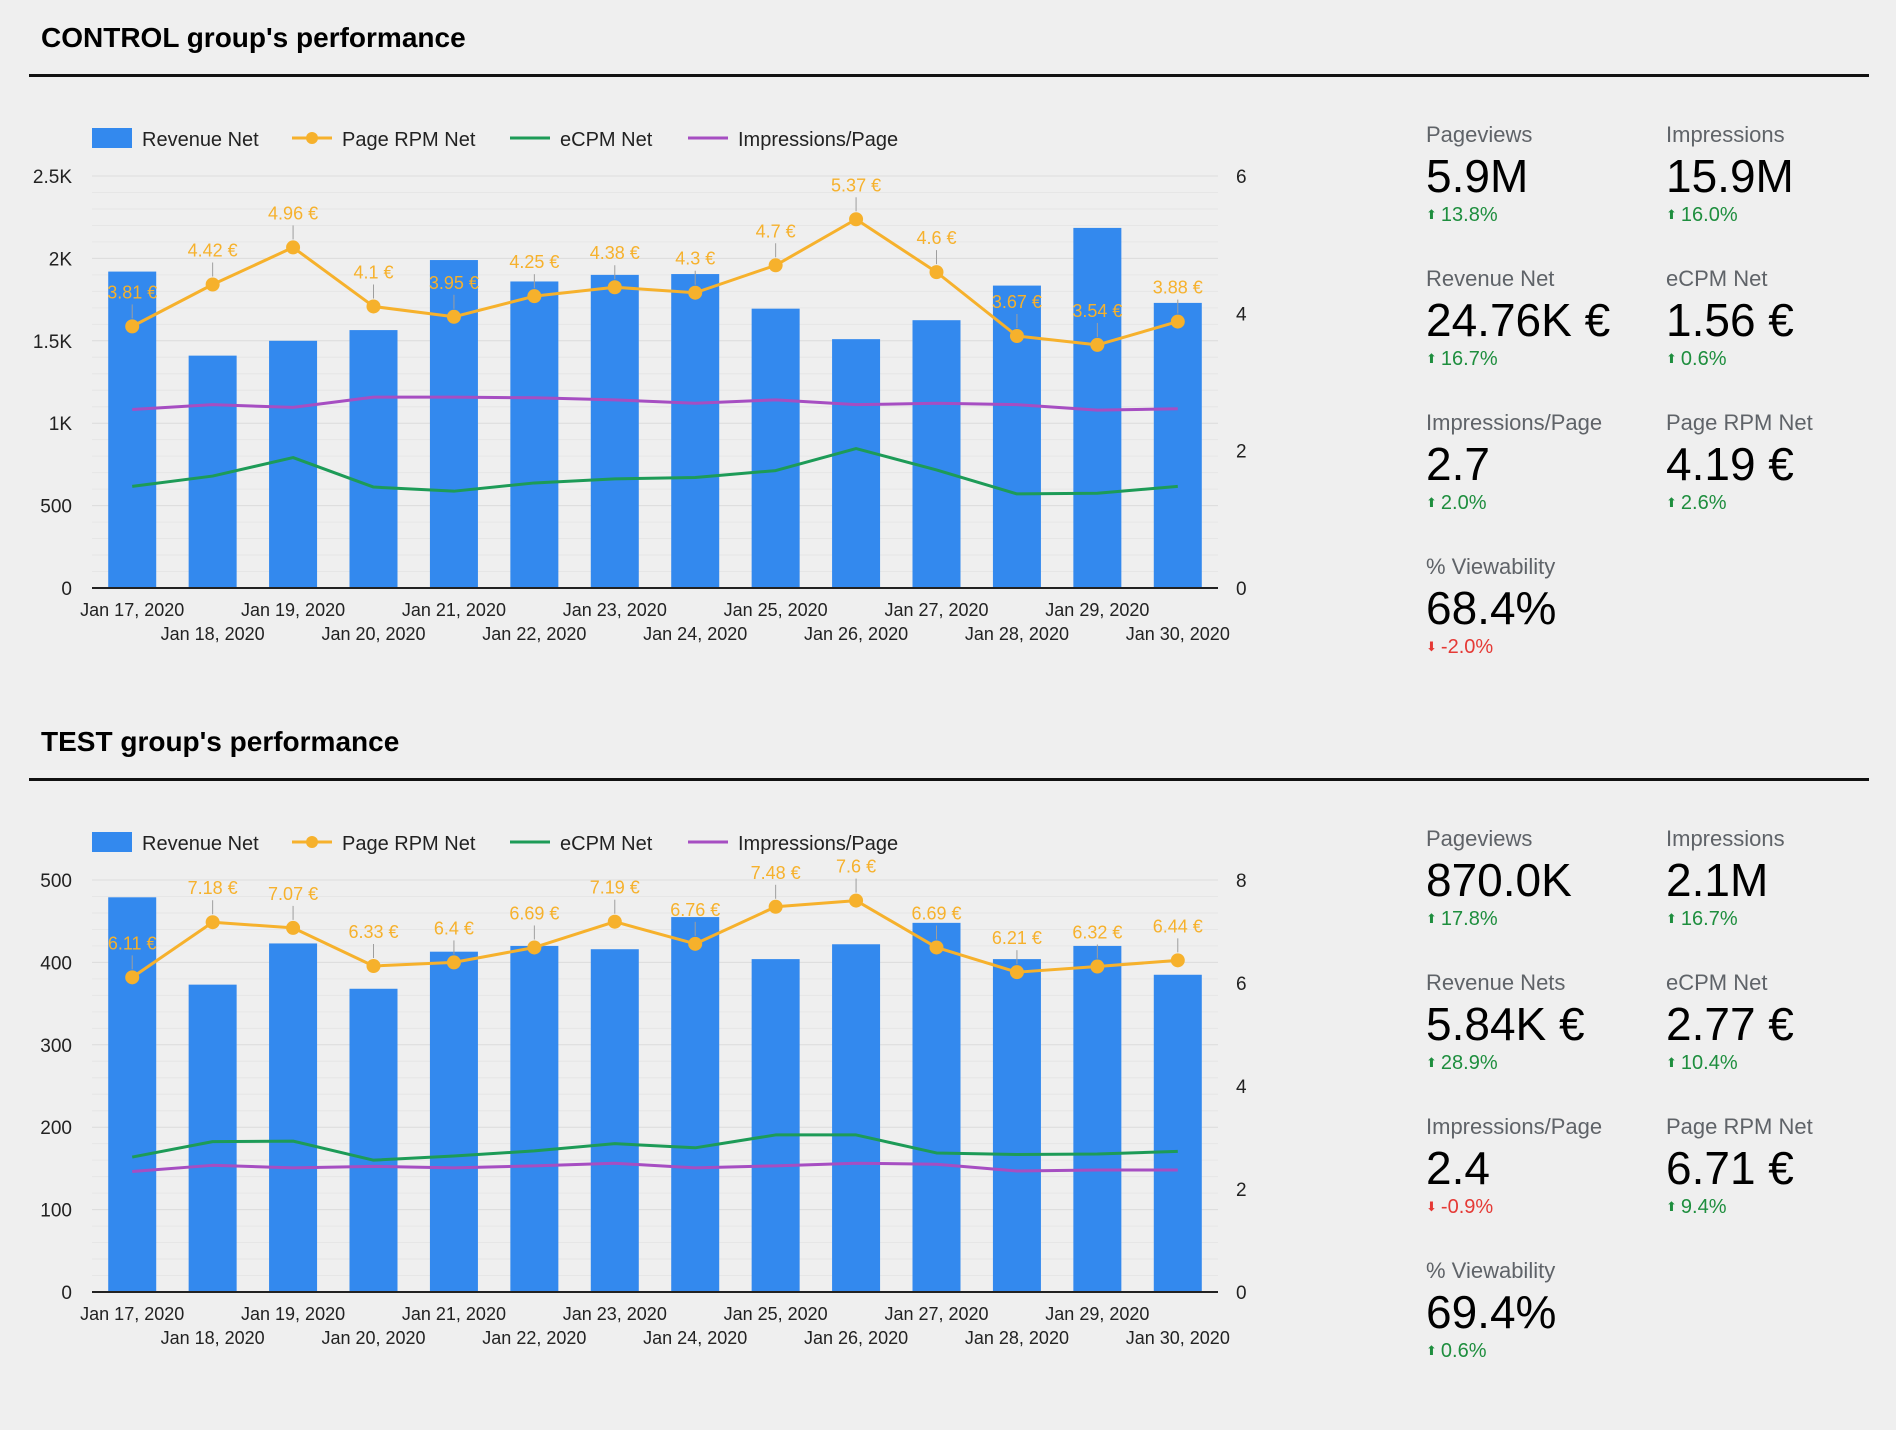 The width and height of the screenshot is (1896, 1430). What do you see at coordinates (1479, 134) in the screenshot?
I see `scorecard-label: Pageviews` at bounding box center [1479, 134].